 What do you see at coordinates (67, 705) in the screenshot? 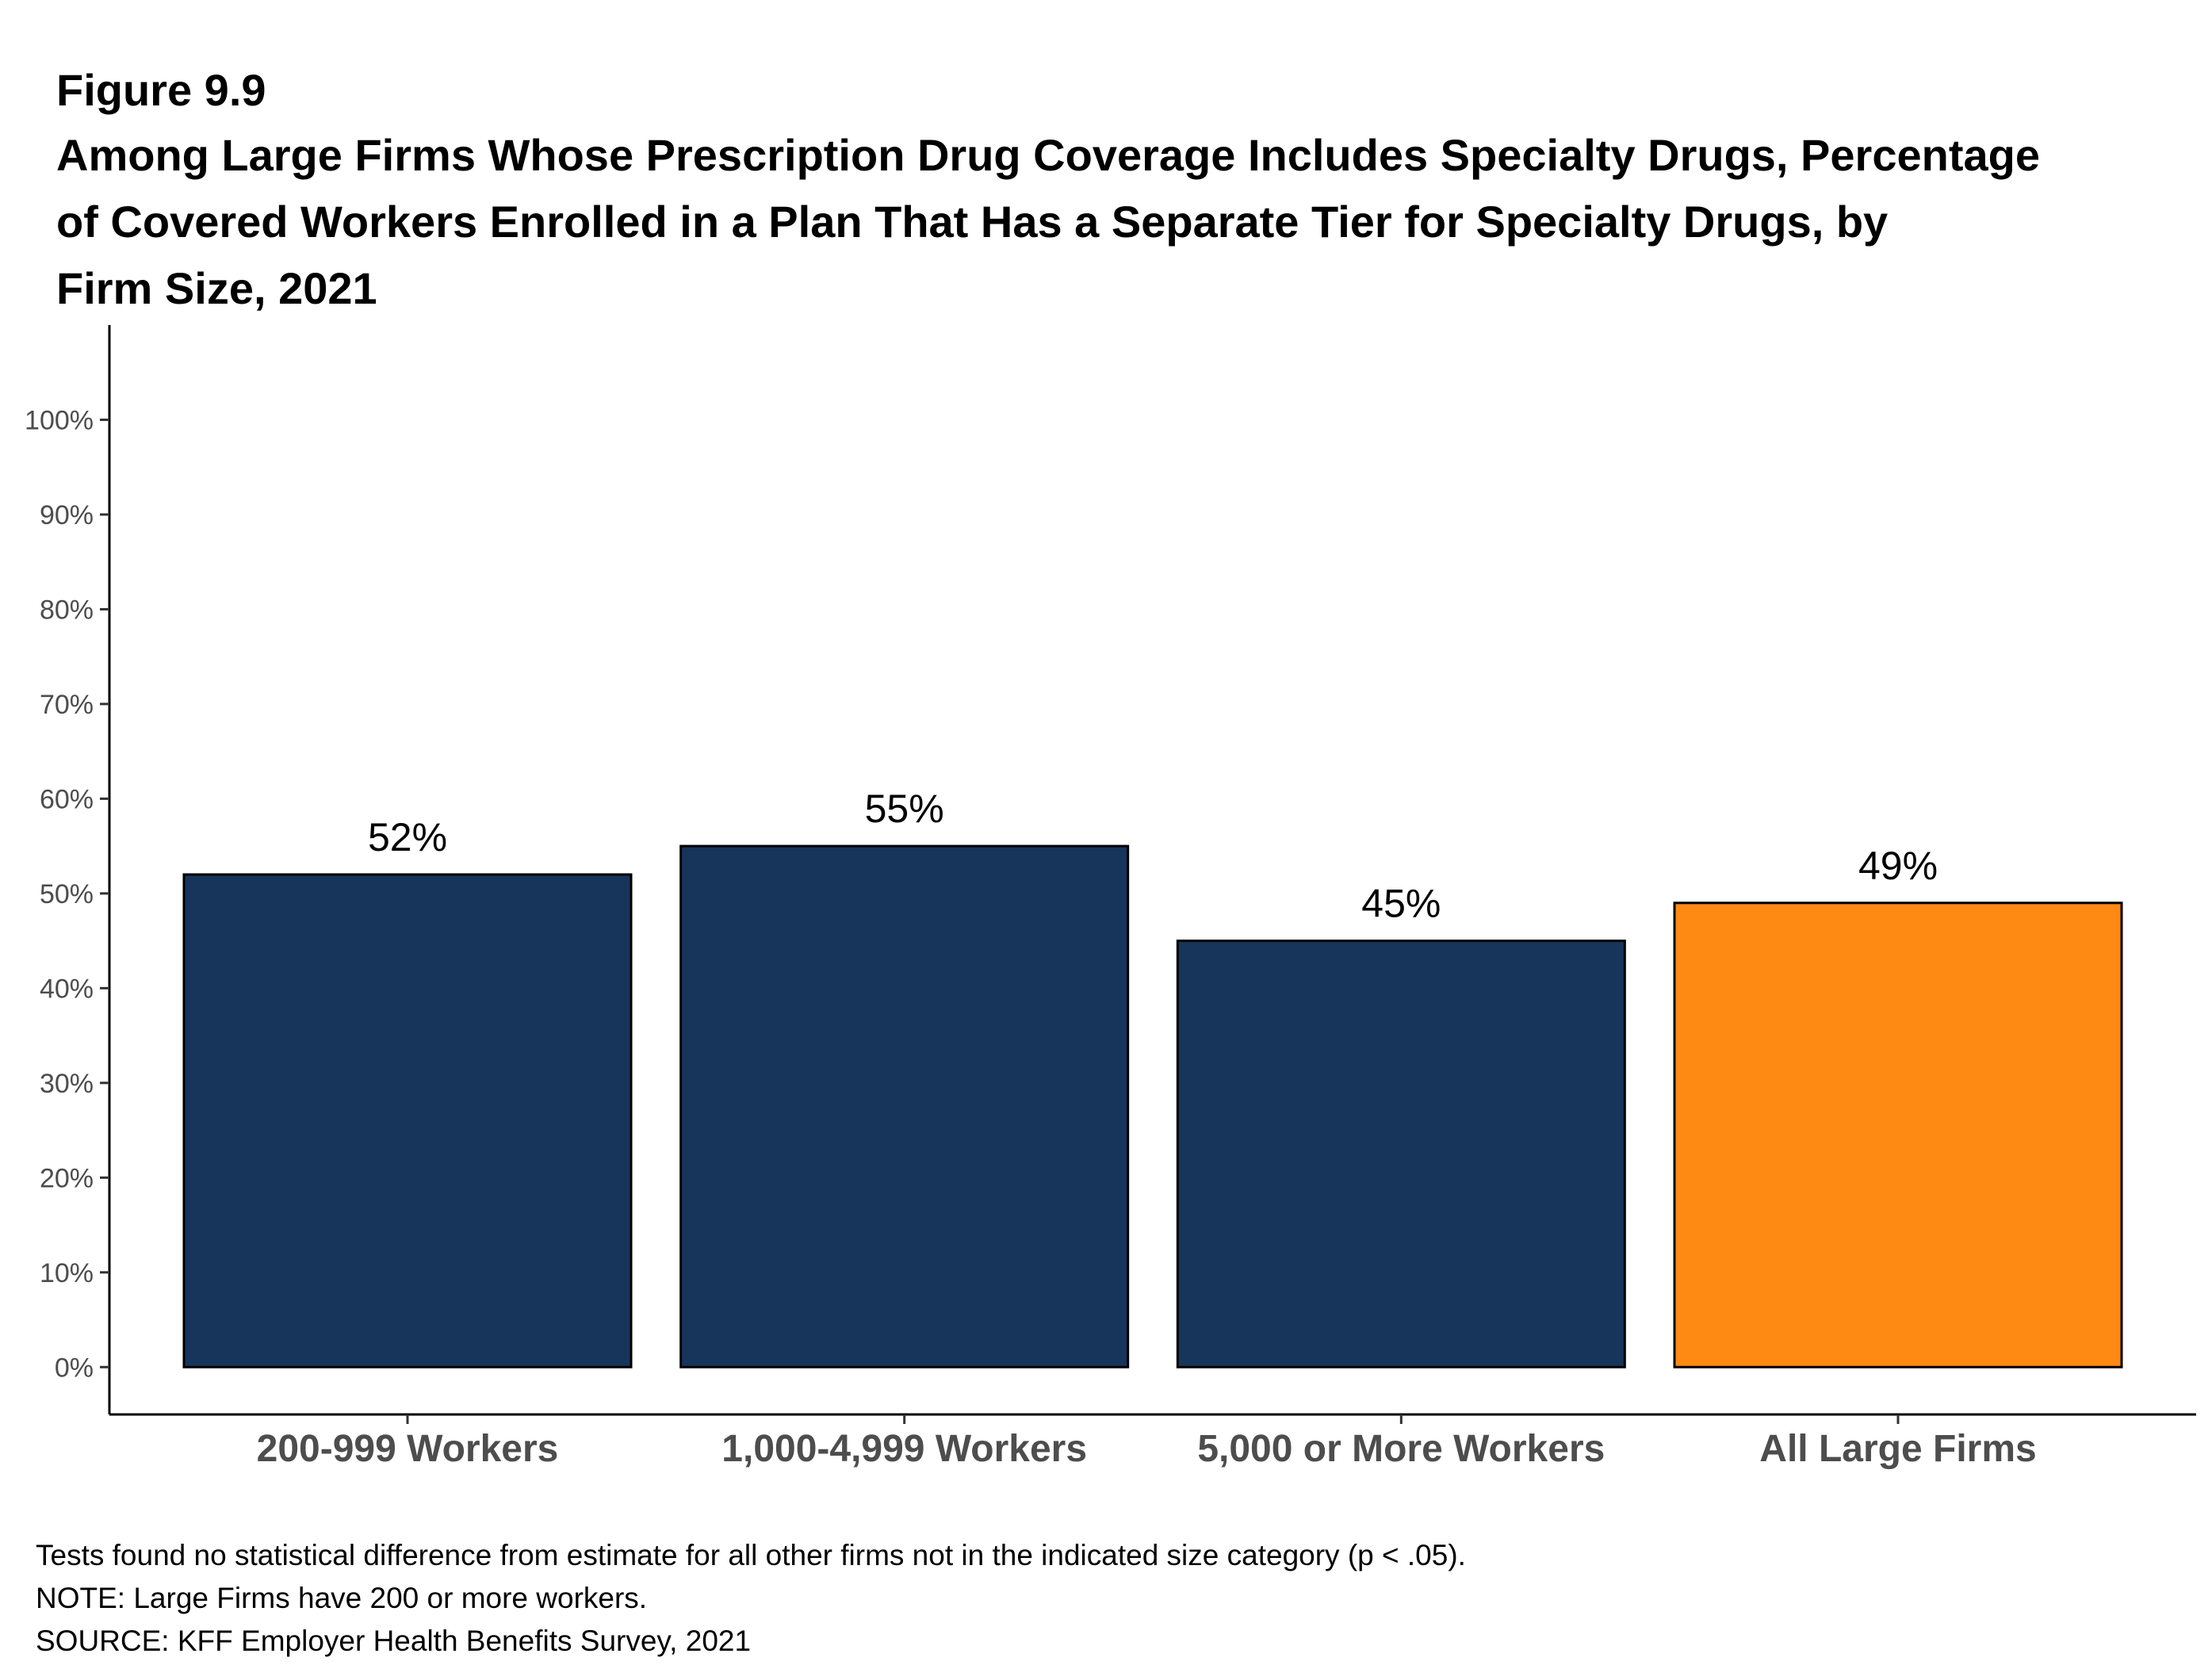
I see `y-tick-label: 70%` at bounding box center [67, 705].